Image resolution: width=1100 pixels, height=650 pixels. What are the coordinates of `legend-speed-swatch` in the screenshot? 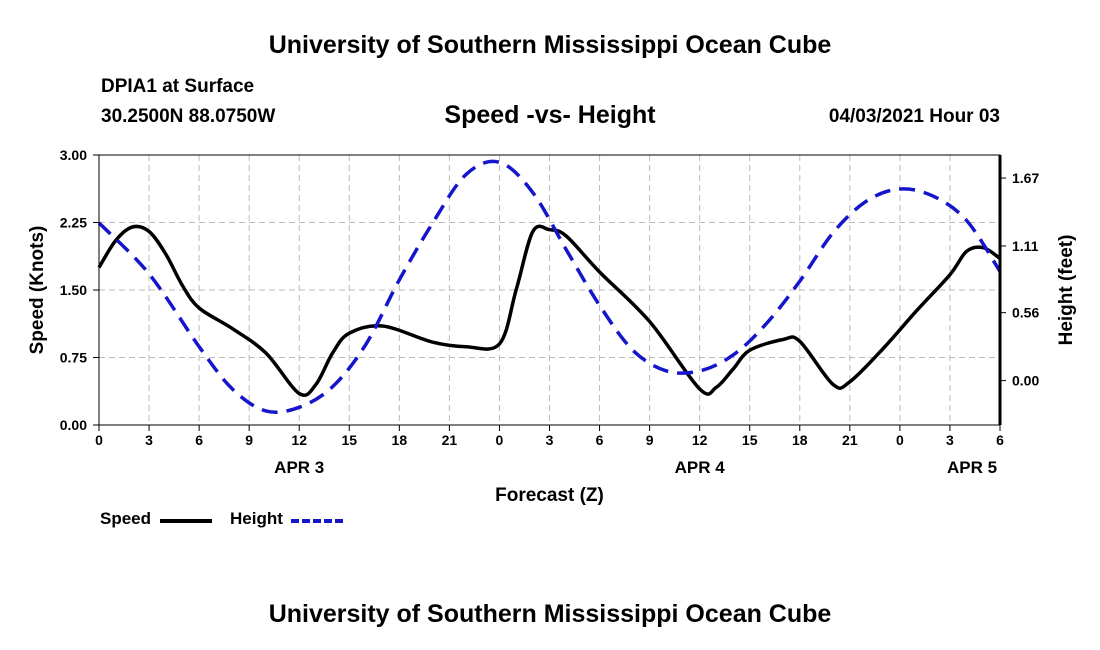 It's located at (186, 521).